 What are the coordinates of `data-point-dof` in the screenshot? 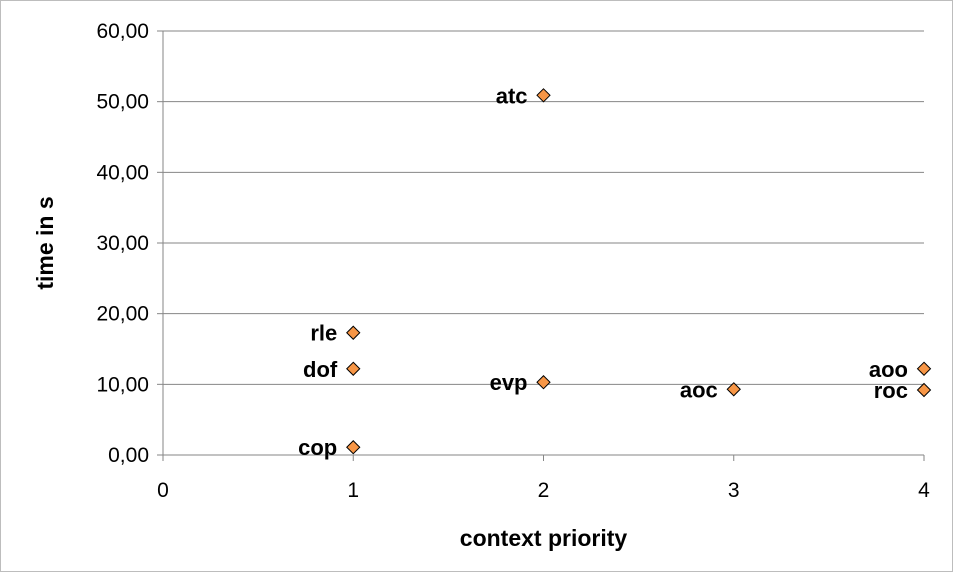 It's located at (353, 368).